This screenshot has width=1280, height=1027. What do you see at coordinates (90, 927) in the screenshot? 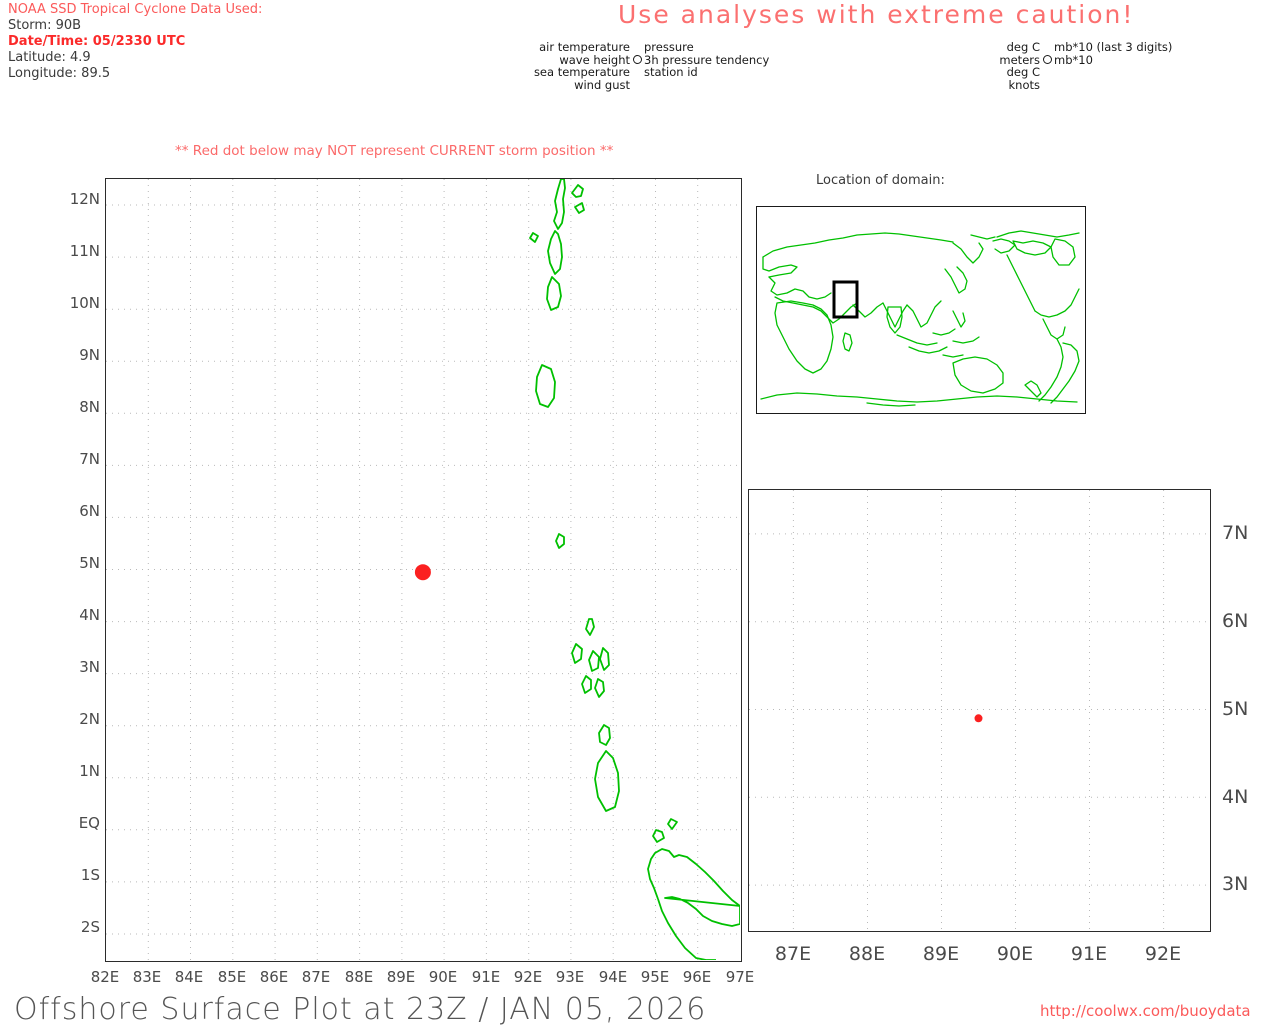
I see `main-ylabel-2S: 2S` at bounding box center [90, 927].